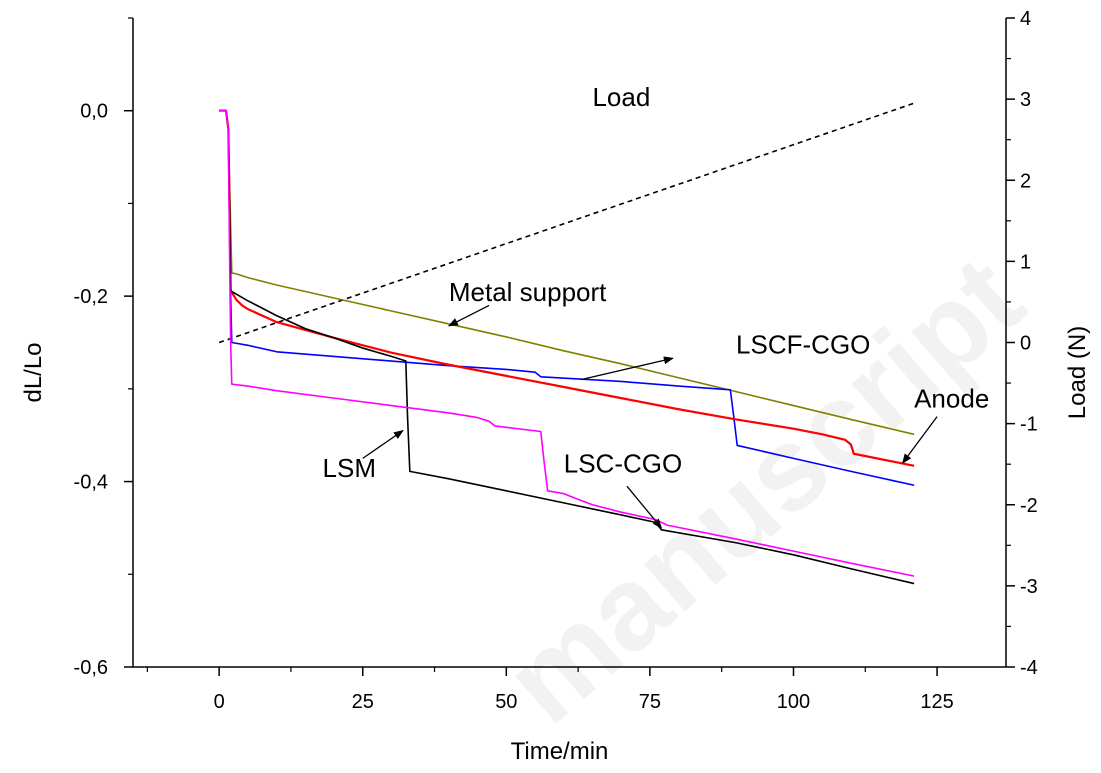 This screenshot has height=773, width=1101. What do you see at coordinates (219, 702) in the screenshot?
I see `x-tick-label: 0` at bounding box center [219, 702].